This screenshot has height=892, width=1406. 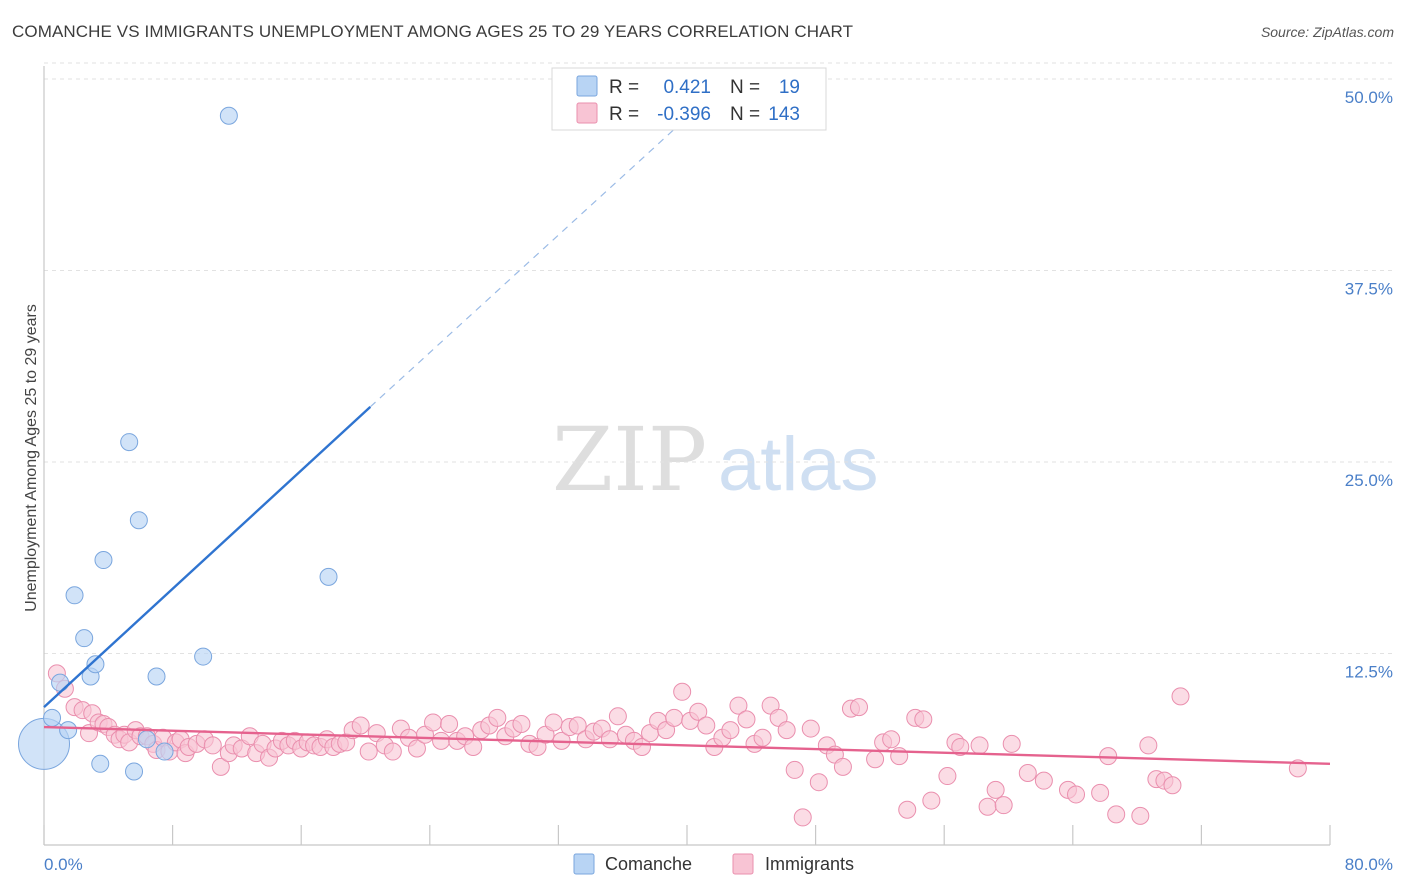 I want to click on correlation-legend: R = 0.421 N = 19 R = -0.396 N = 143, so click(x=689, y=99).